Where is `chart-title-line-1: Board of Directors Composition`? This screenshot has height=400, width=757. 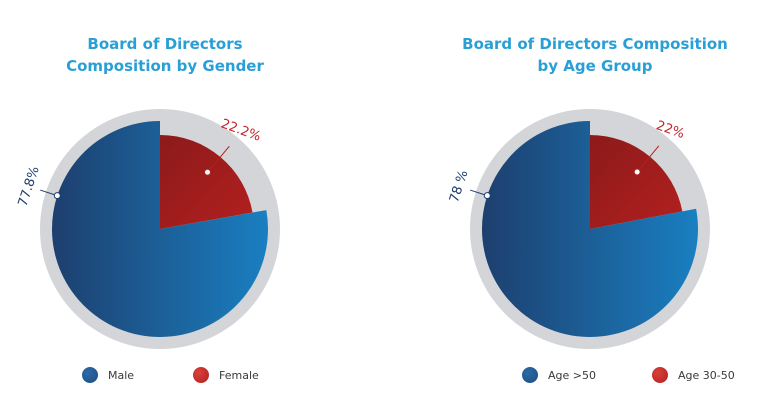
chart-title-line-1: Board of Directors Composition is located at coordinates (595, 44).